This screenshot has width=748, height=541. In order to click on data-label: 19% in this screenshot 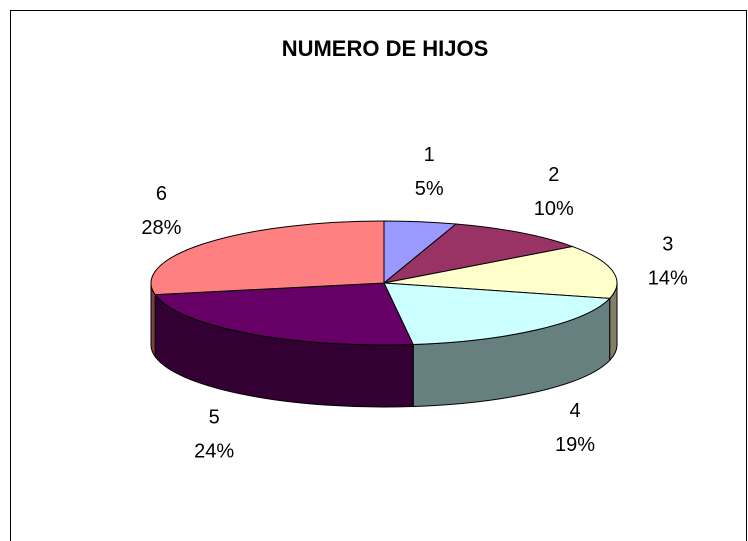, I will do `click(575, 445)`.